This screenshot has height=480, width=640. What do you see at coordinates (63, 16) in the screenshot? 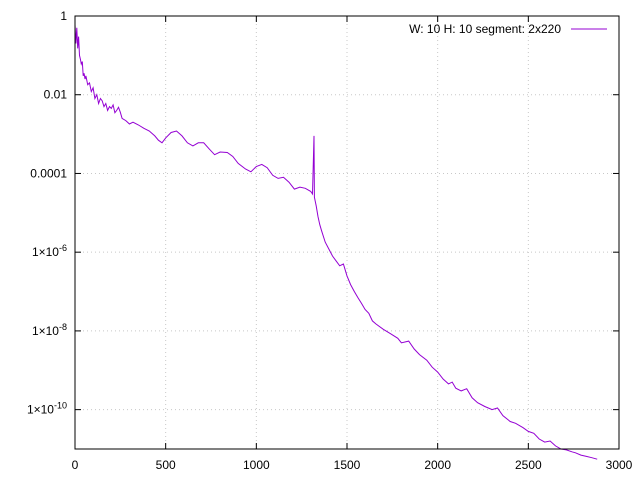
I see `y-tick-label: 1` at bounding box center [63, 16].